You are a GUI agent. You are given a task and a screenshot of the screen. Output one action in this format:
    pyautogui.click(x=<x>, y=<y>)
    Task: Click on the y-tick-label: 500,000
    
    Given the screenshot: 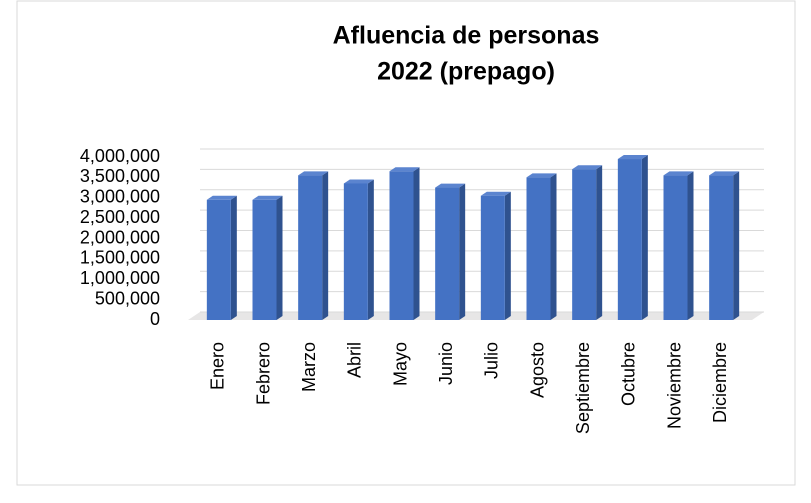 What is the action you would take?
    pyautogui.click(x=127, y=298)
    